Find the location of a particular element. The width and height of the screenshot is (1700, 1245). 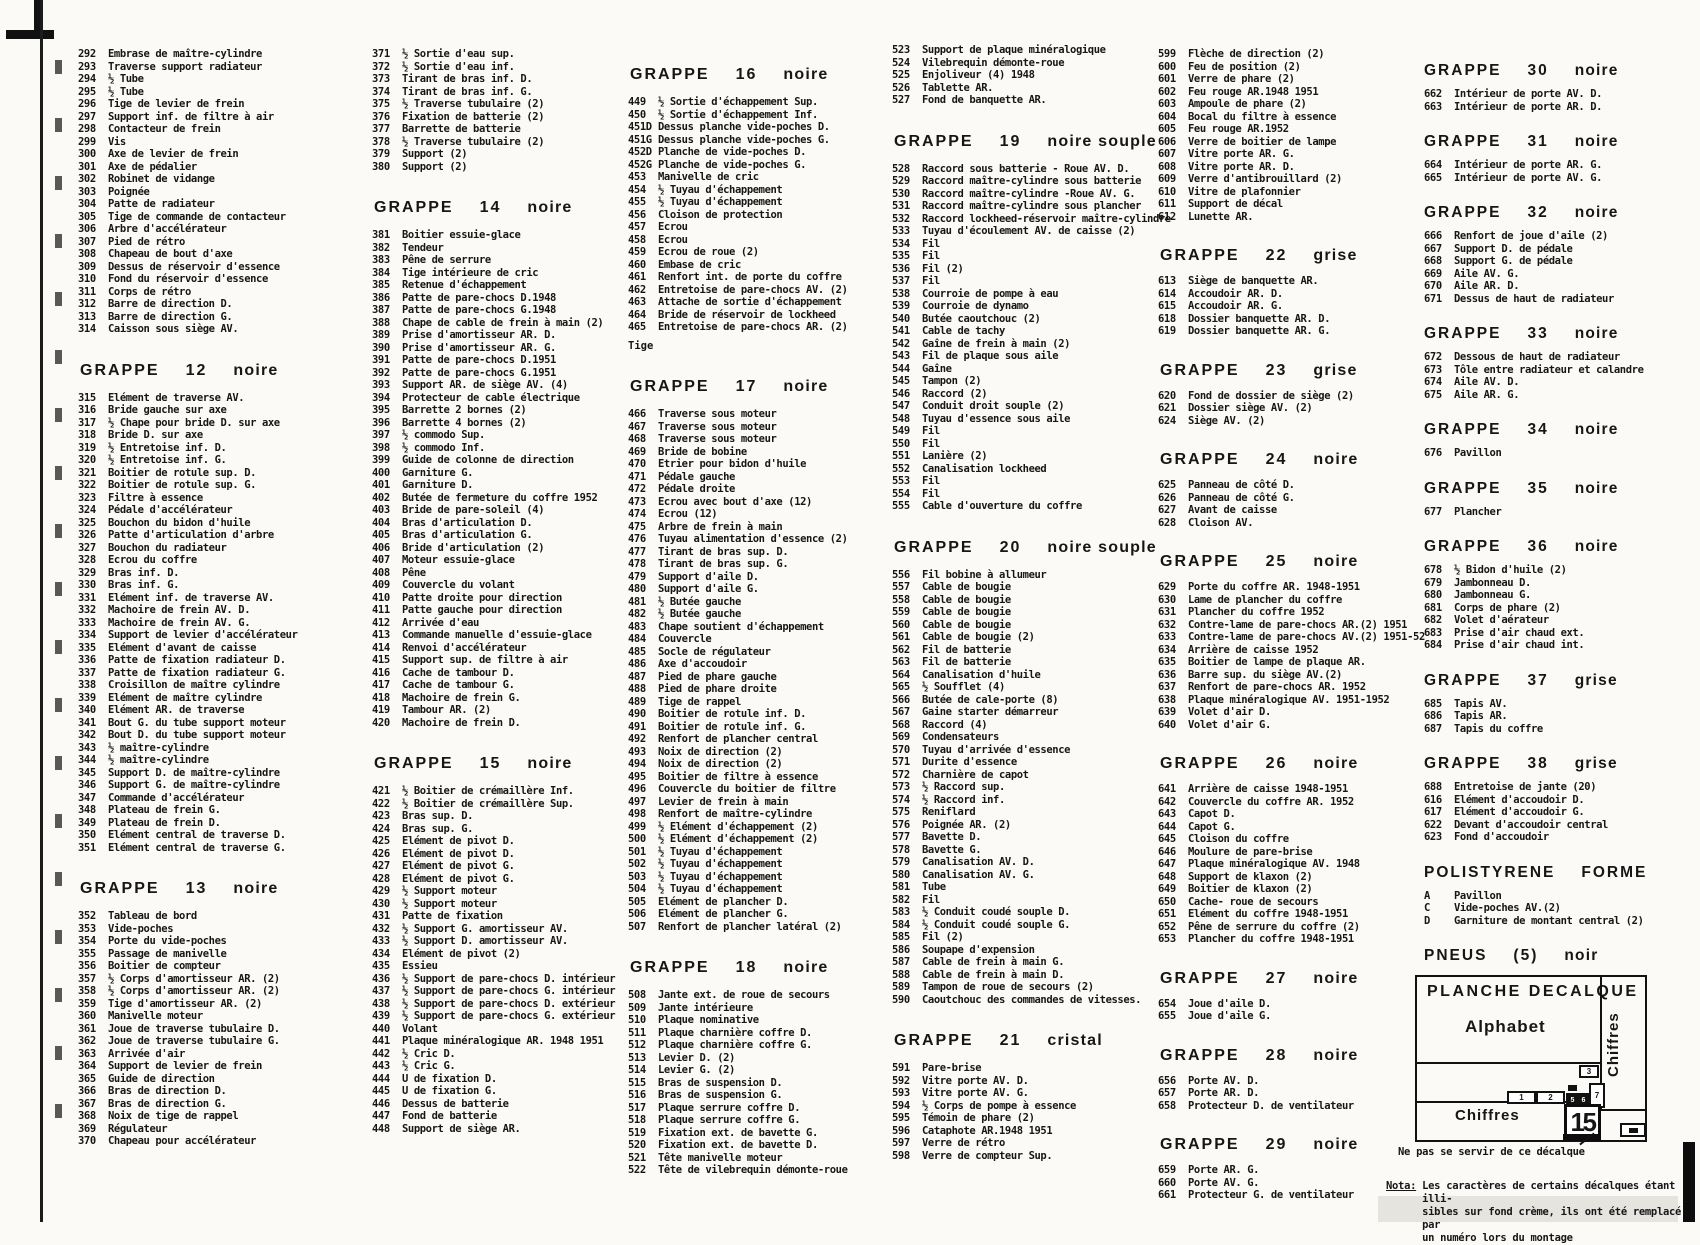

part-label: Dossier banquette AR. D. is located at coordinates (1259, 318).